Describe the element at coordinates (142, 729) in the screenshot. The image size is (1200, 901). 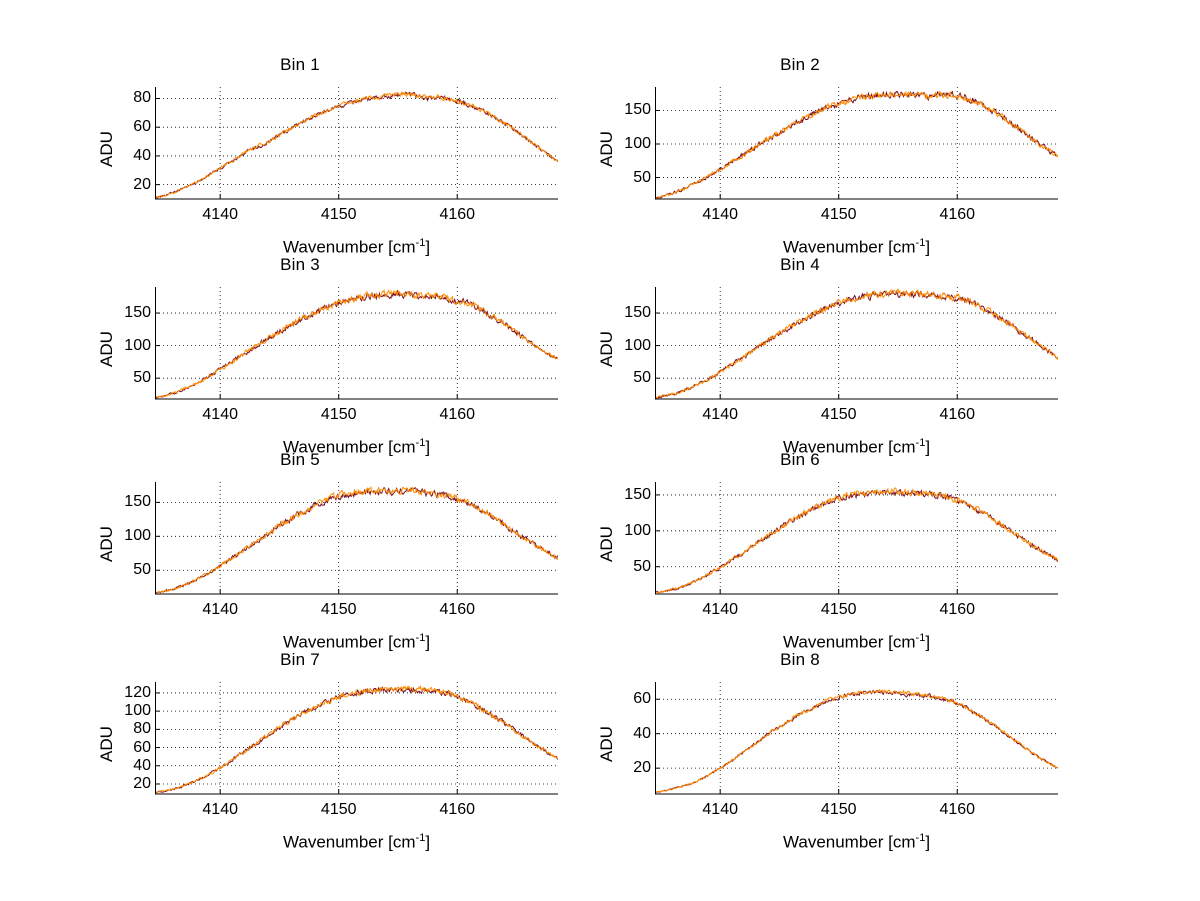
I see `y-tick-label: 80` at that location.